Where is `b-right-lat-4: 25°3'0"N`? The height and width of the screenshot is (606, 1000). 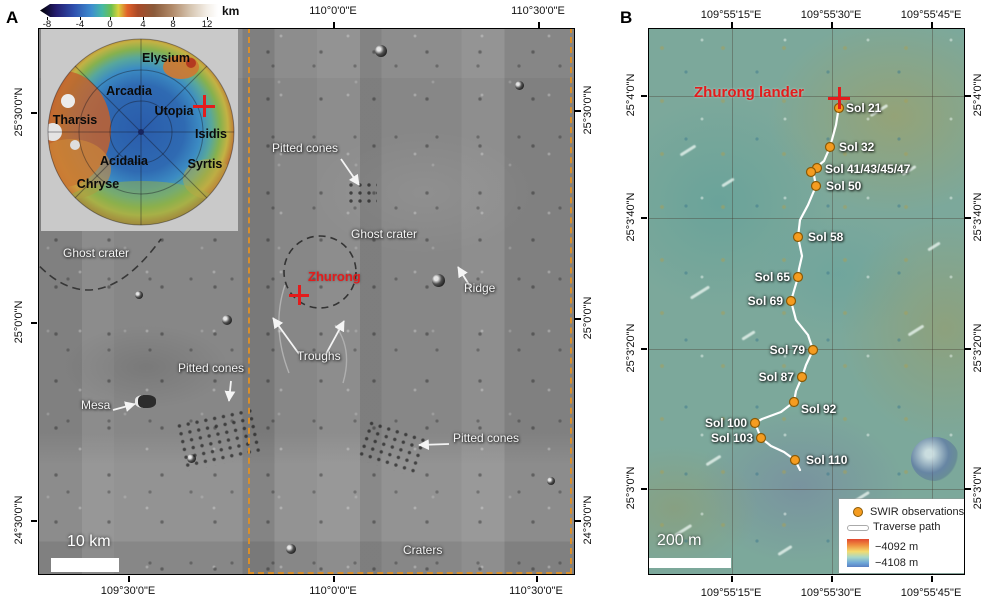 b-right-lat-4: 25°3'0"N is located at coordinates (978, 488).